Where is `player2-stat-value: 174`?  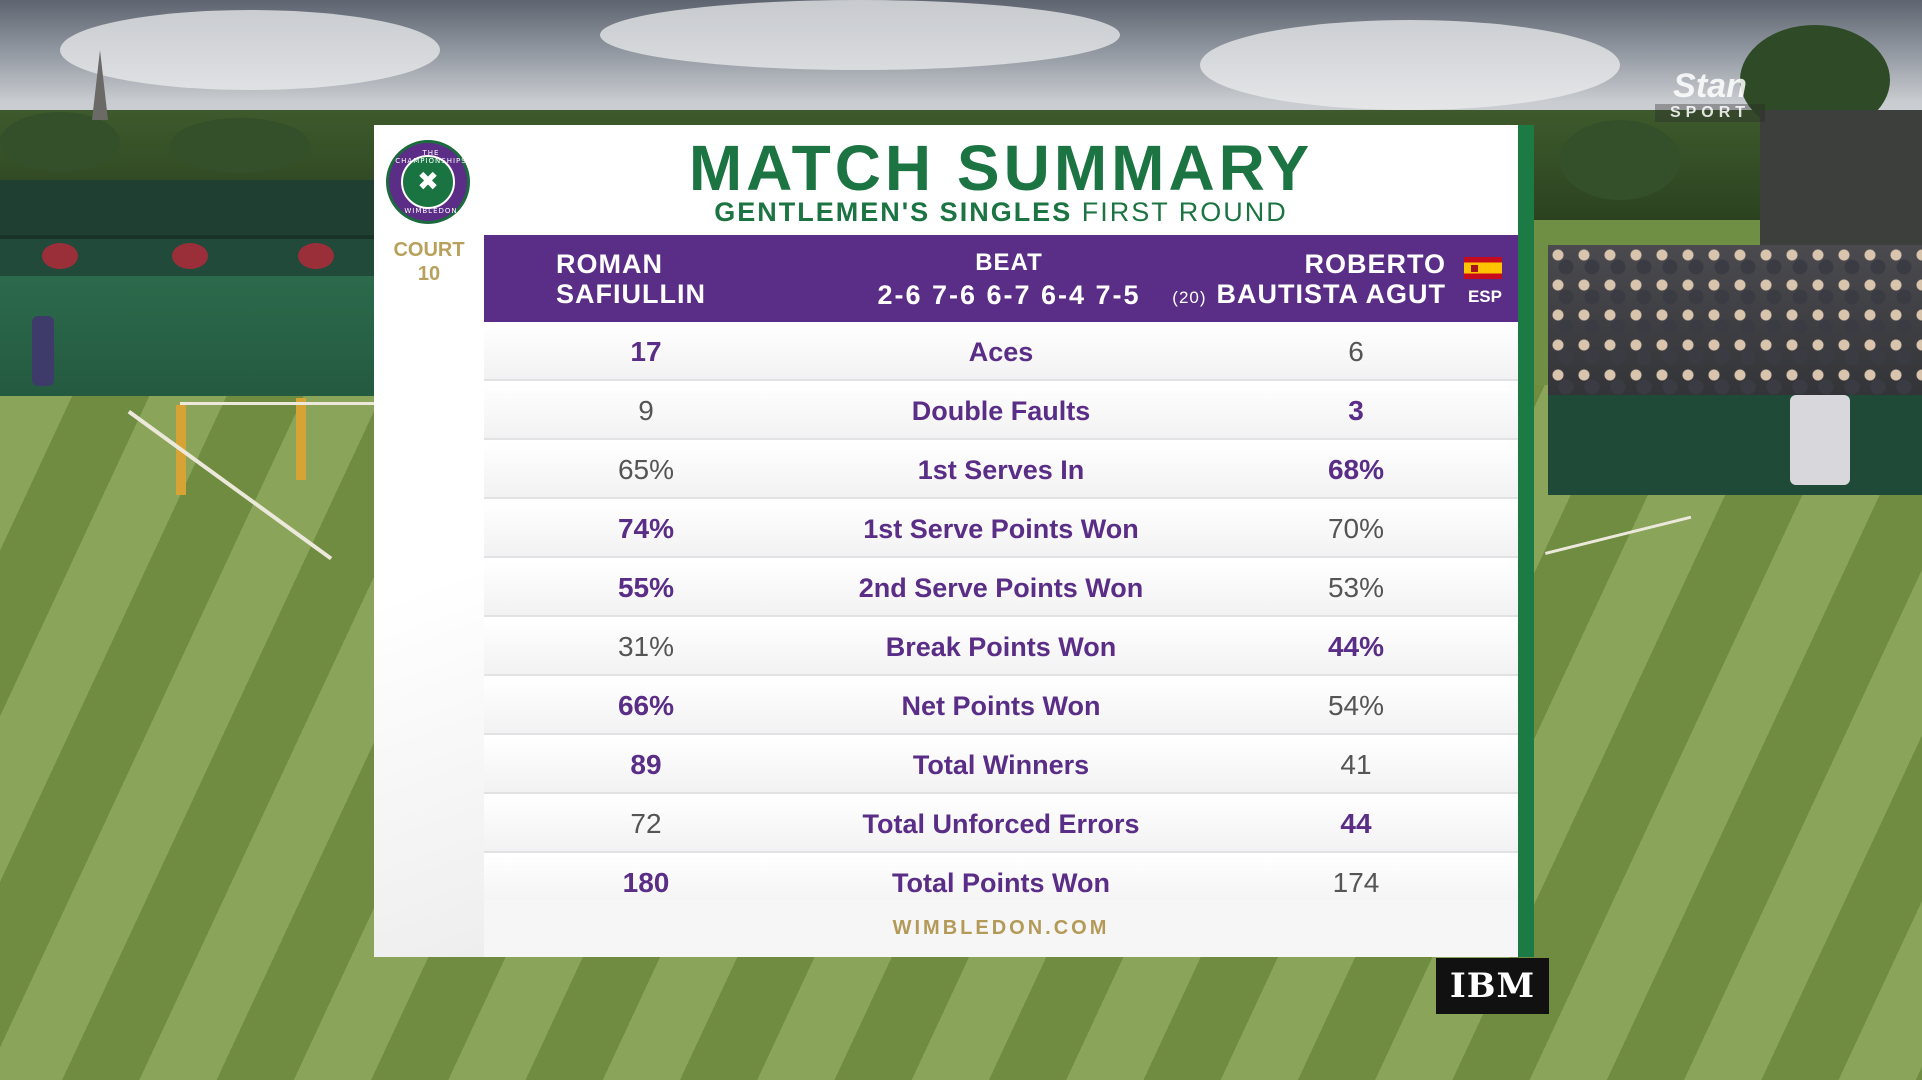 player2-stat-value: 174 is located at coordinates (1356, 882).